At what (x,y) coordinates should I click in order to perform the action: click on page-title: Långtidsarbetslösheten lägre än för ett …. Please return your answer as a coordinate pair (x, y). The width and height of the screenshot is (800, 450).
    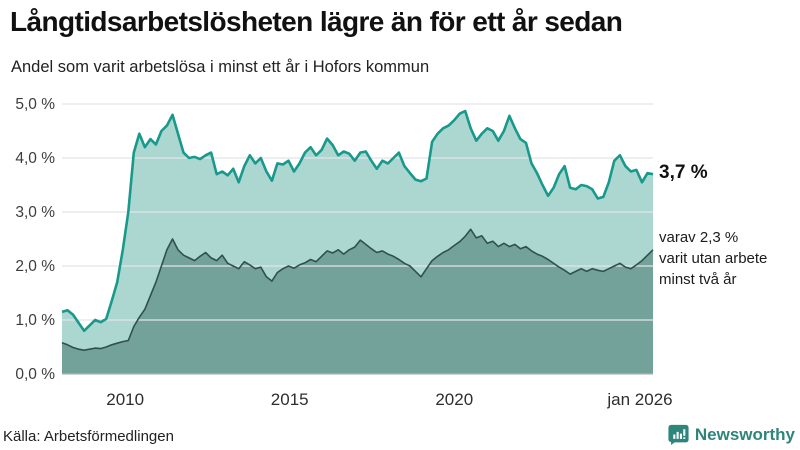
    Looking at the image, I should click on (316, 21).